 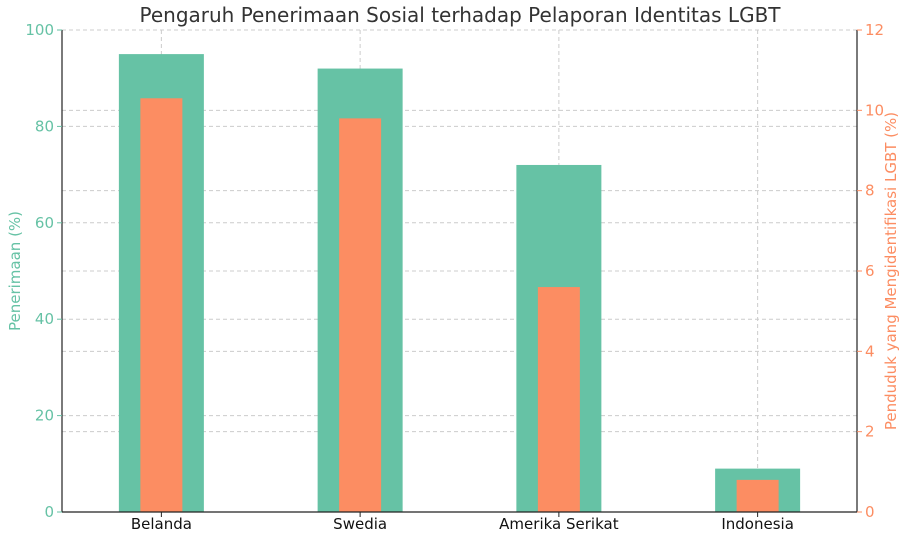 What do you see at coordinates (870, 271) in the screenshot?
I see `tick-label-right: 6` at bounding box center [870, 271].